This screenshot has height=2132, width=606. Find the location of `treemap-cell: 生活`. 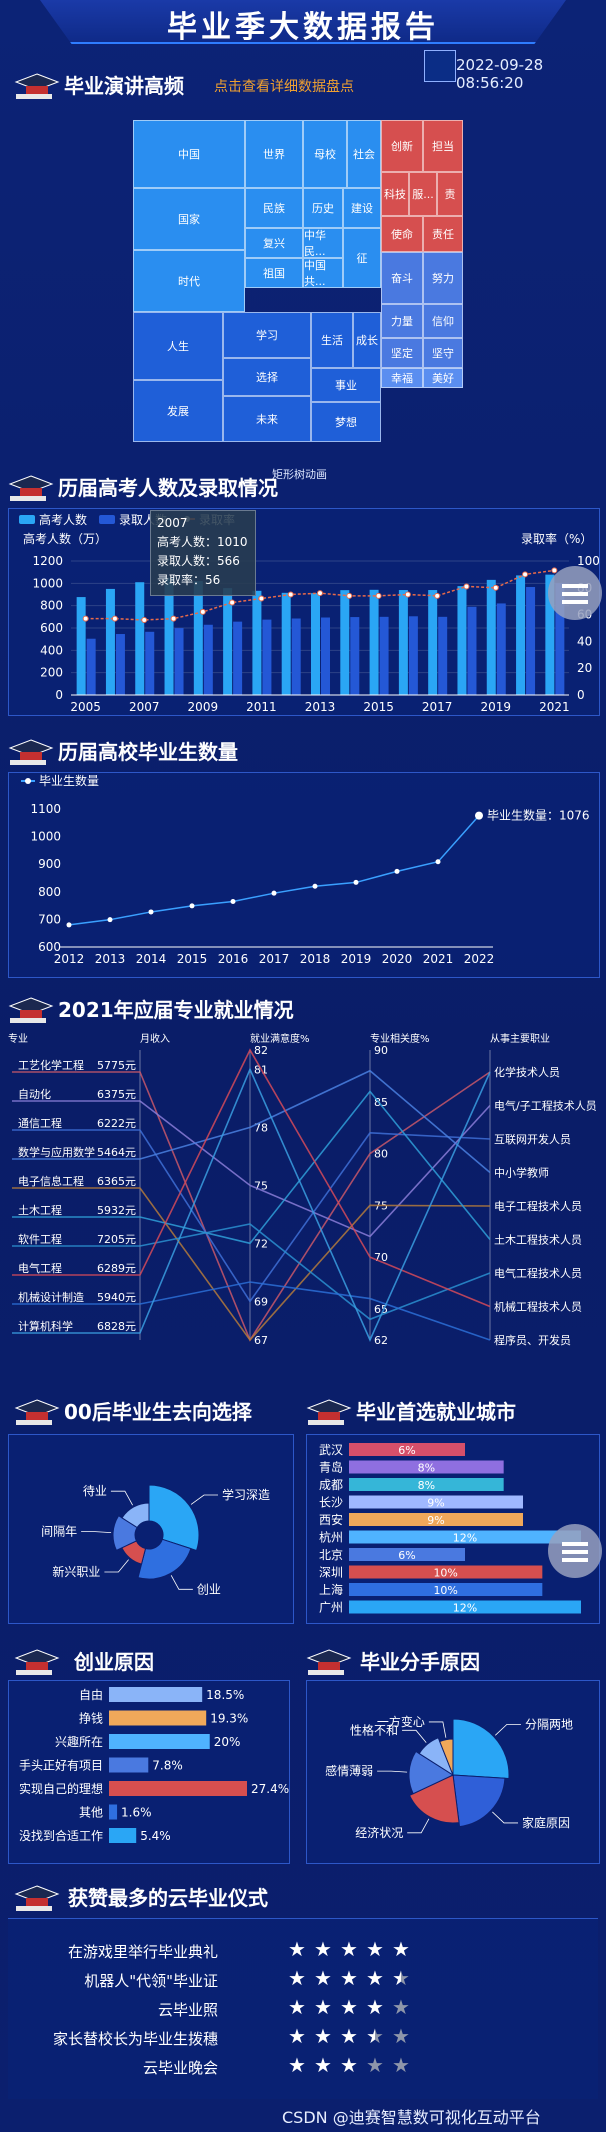

treemap-cell: 生活 is located at coordinates (332, 340).